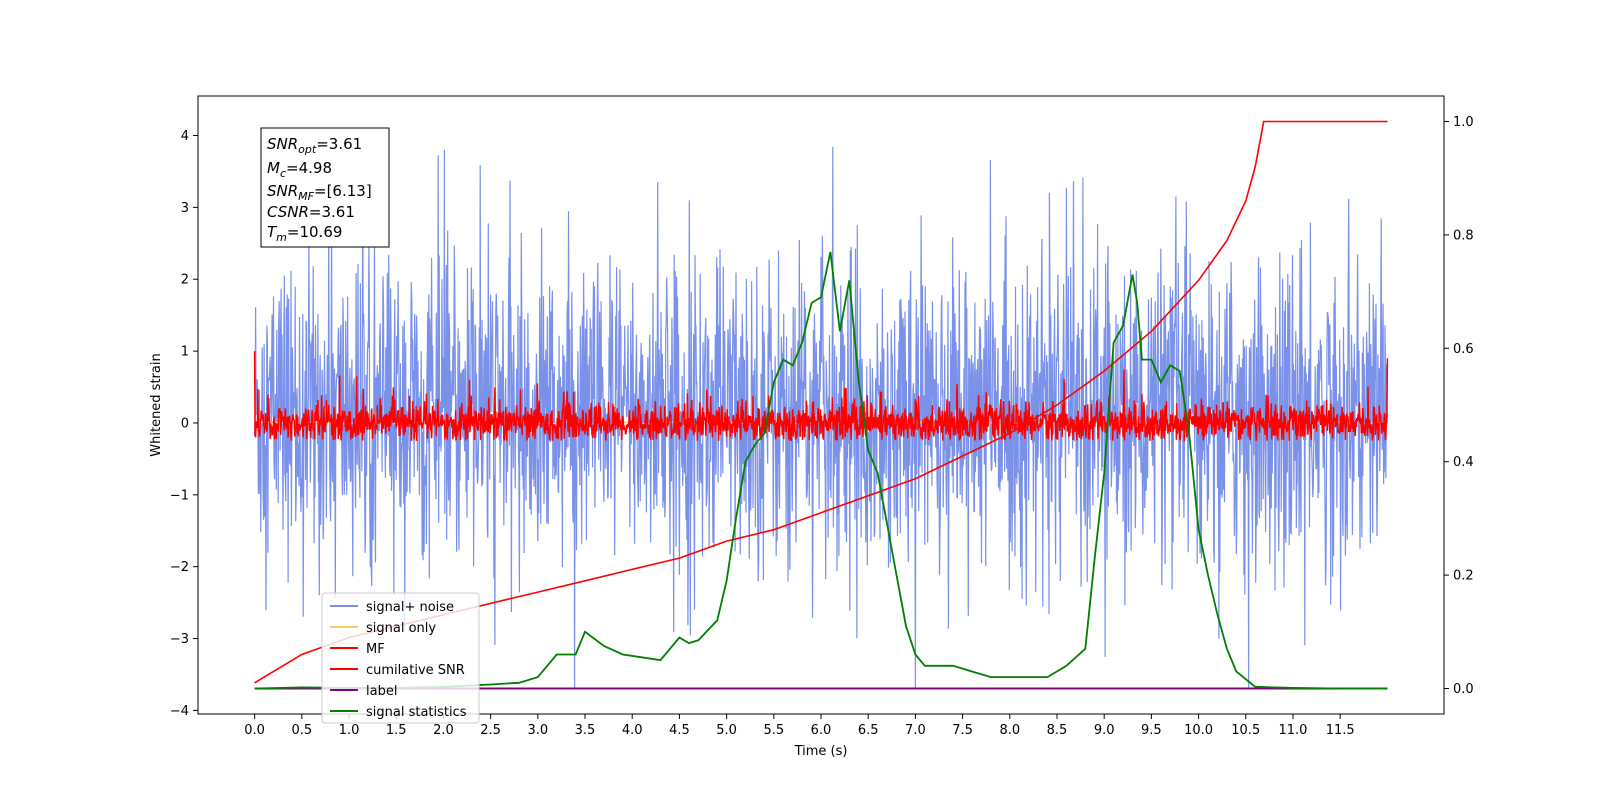 Image resolution: width=1600 pixels, height=800 pixels. I want to click on svg-text: SNRMF=[6.13], so click(319, 192).